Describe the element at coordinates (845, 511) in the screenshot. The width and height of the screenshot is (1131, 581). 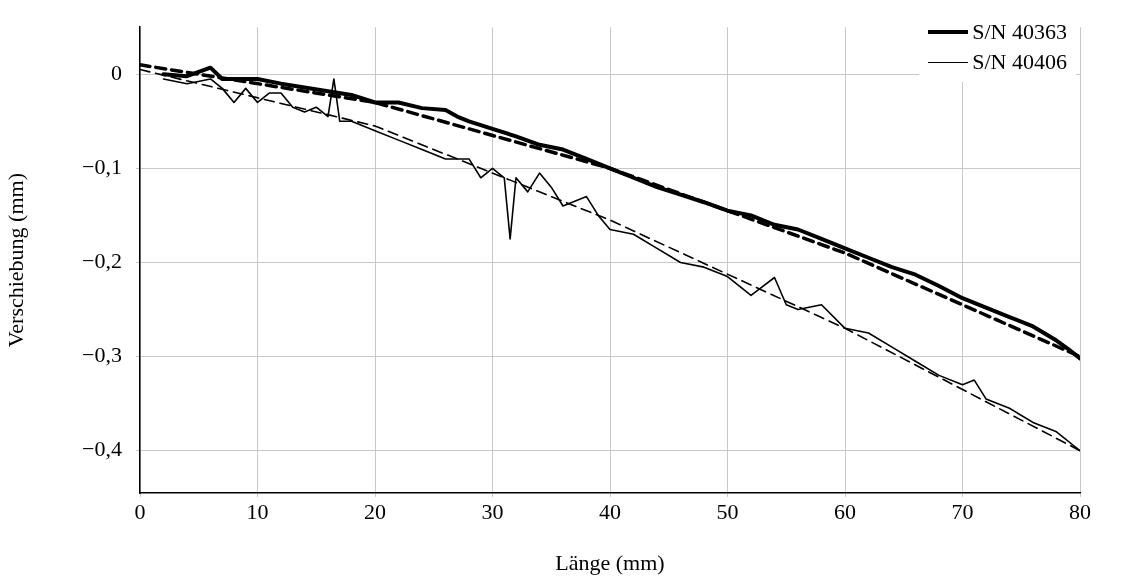
I see `x-tick-label: 60` at that location.